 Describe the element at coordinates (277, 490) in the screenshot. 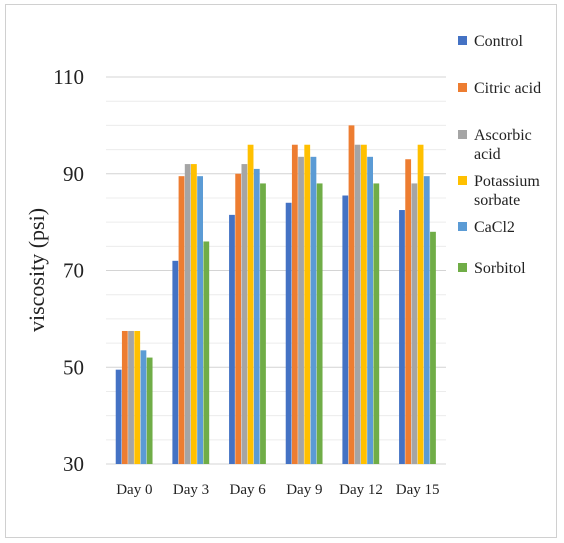

I see `x-tick-labels: Day 0 Day 3 Day 6 Day 9 Day 12 Day 15` at that location.